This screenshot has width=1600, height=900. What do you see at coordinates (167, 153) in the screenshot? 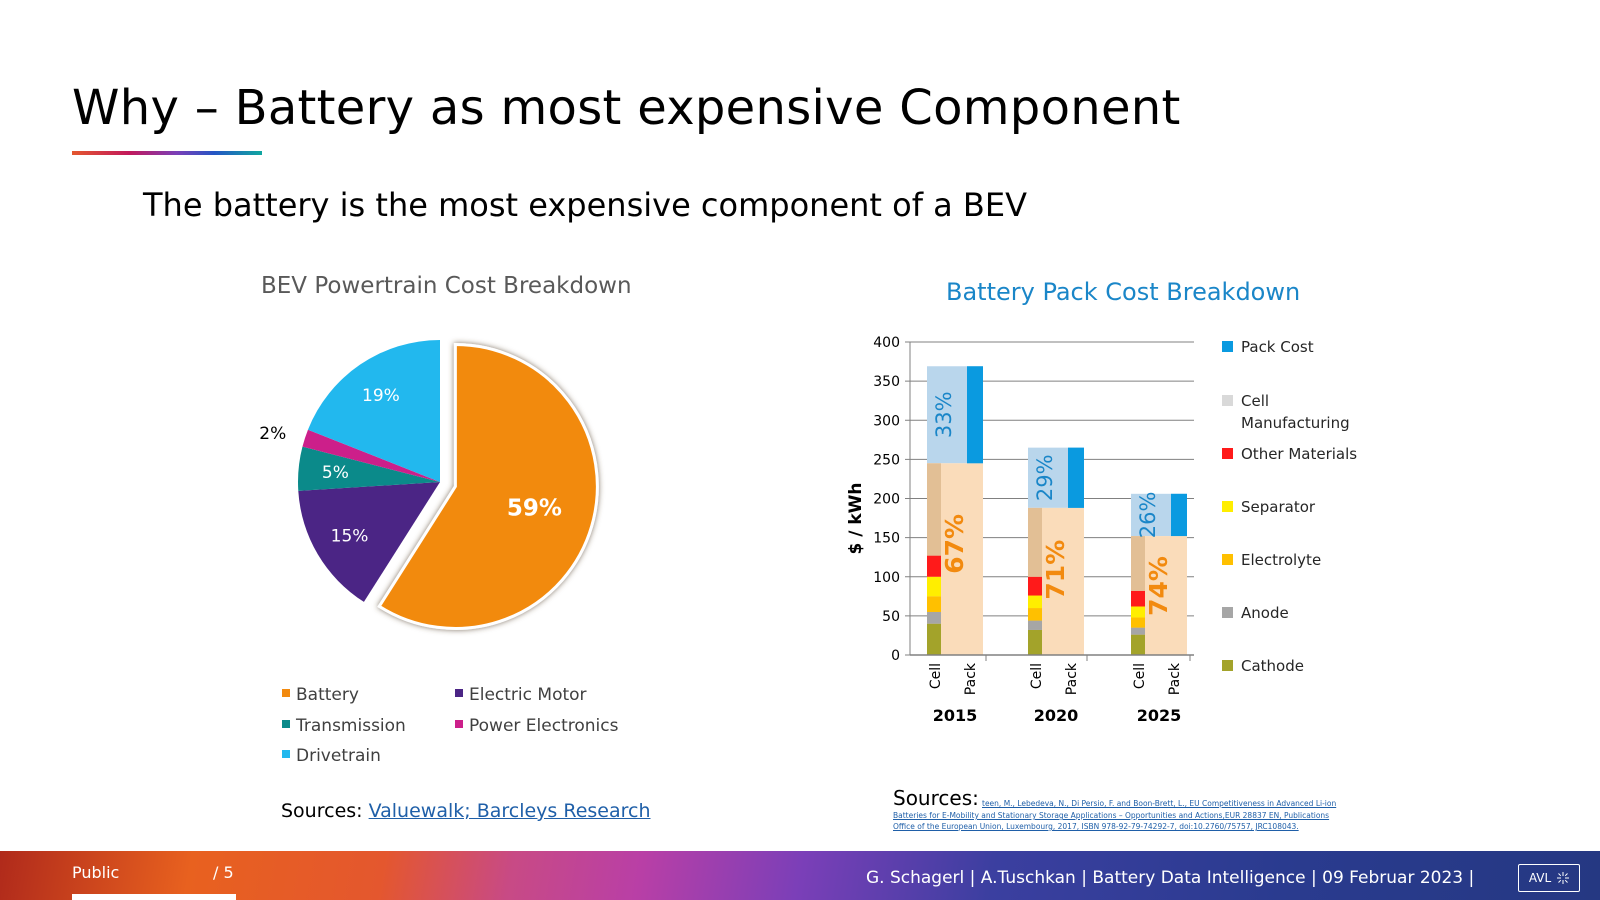
I see `title-underline` at bounding box center [167, 153].